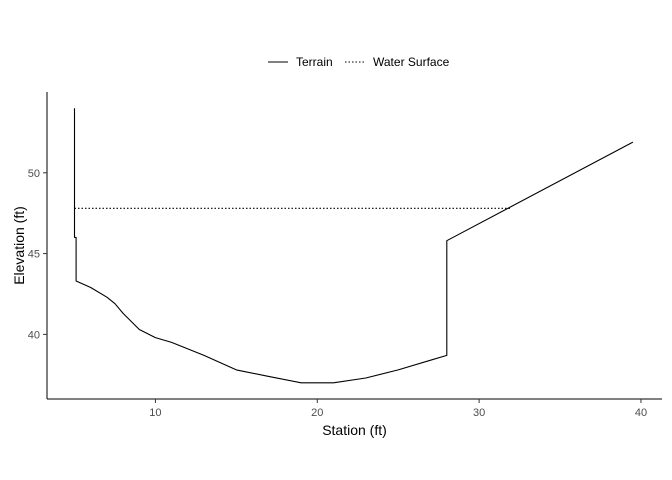  Describe the element at coordinates (398, 409) in the screenshot. I see `x-axis-ticks: 10 20 30 40` at that location.